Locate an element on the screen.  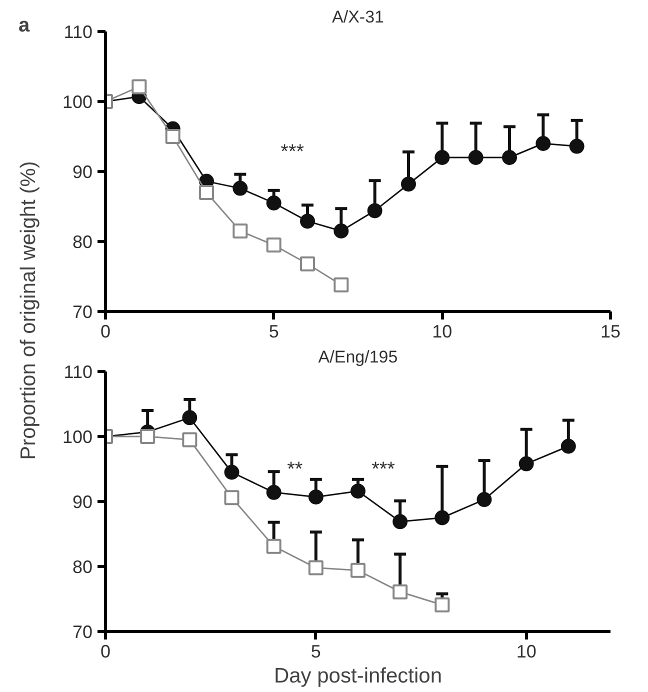
y-axis-title: Proportion of original weight (%) is located at coordinates (28, 310).